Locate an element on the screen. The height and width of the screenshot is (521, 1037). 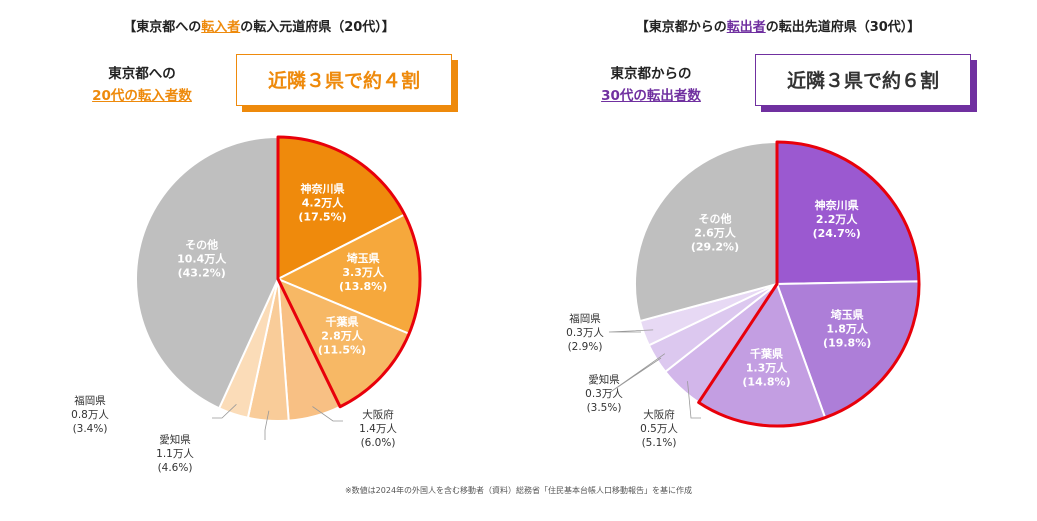
title-part: 【東京都からの is located at coordinates (681, 27).